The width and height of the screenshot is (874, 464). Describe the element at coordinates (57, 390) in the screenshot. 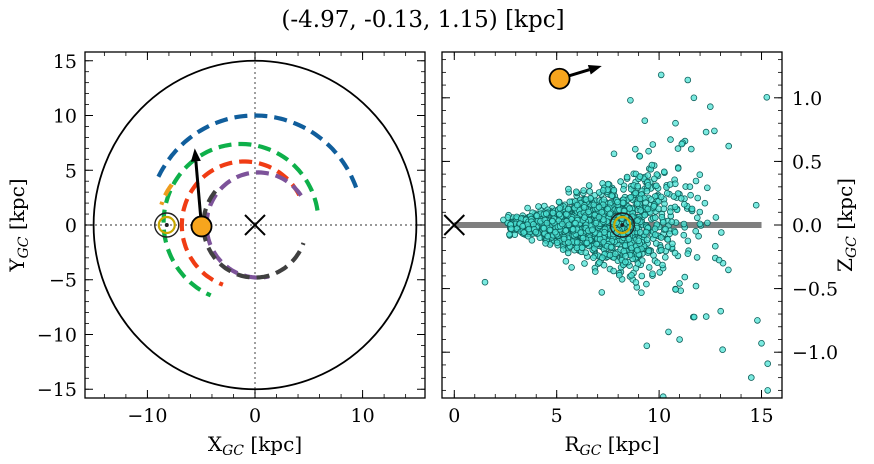

I see `y-tick-label: −15` at that location.